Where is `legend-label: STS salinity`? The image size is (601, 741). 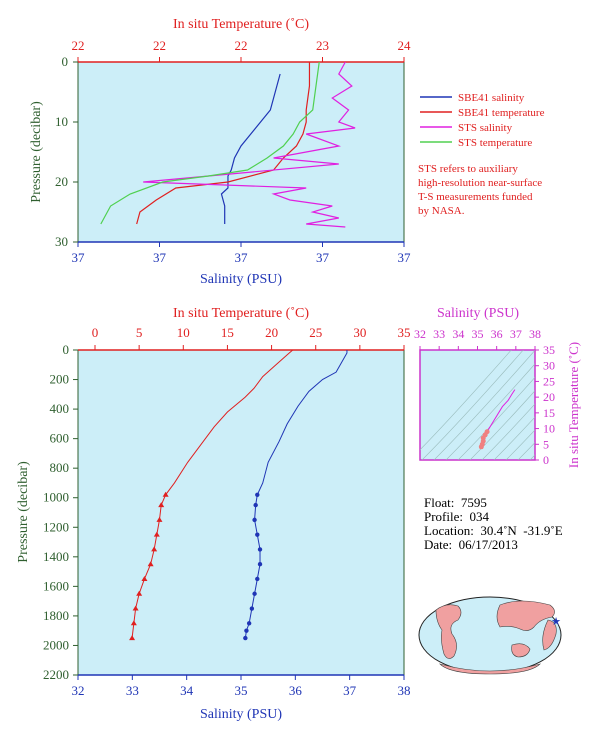 legend-label: STS salinity is located at coordinates (485, 128).